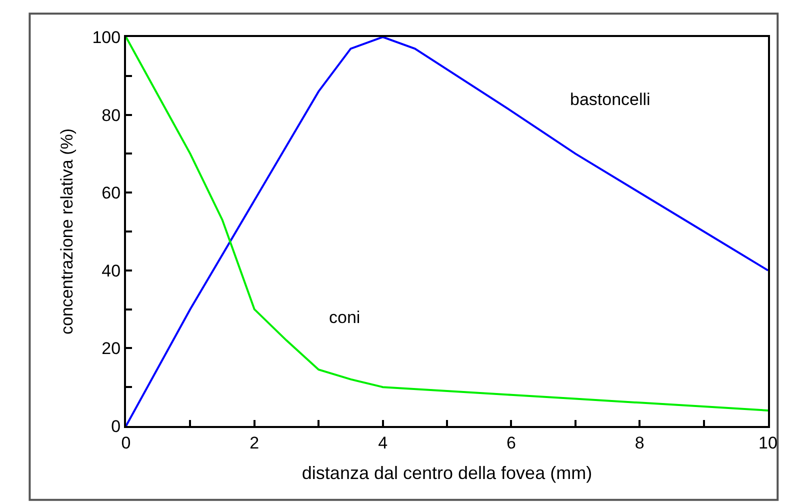 Image resolution: width=789 pixels, height=504 pixels. I want to click on y-tick-label: 80, so click(111, 115).